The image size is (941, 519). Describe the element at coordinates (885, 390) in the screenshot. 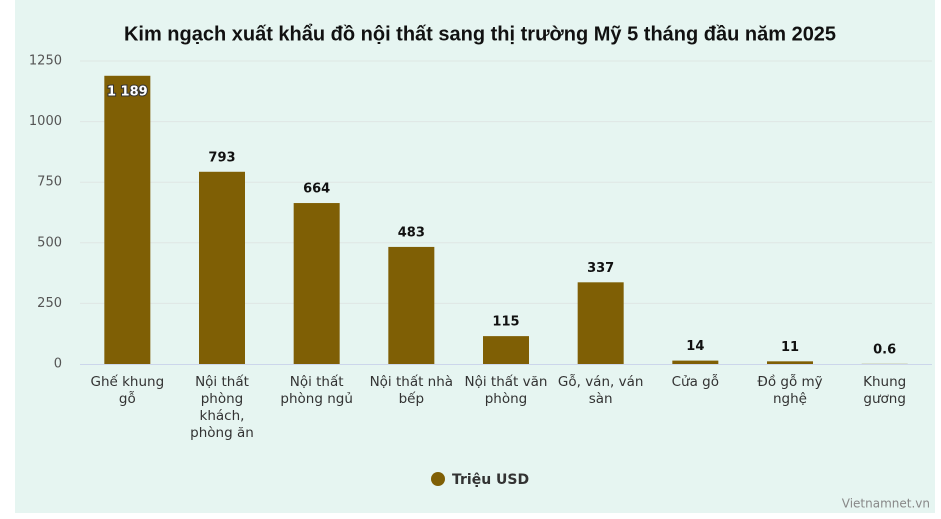

I see `x-tick-label: Khung gương` at that location.